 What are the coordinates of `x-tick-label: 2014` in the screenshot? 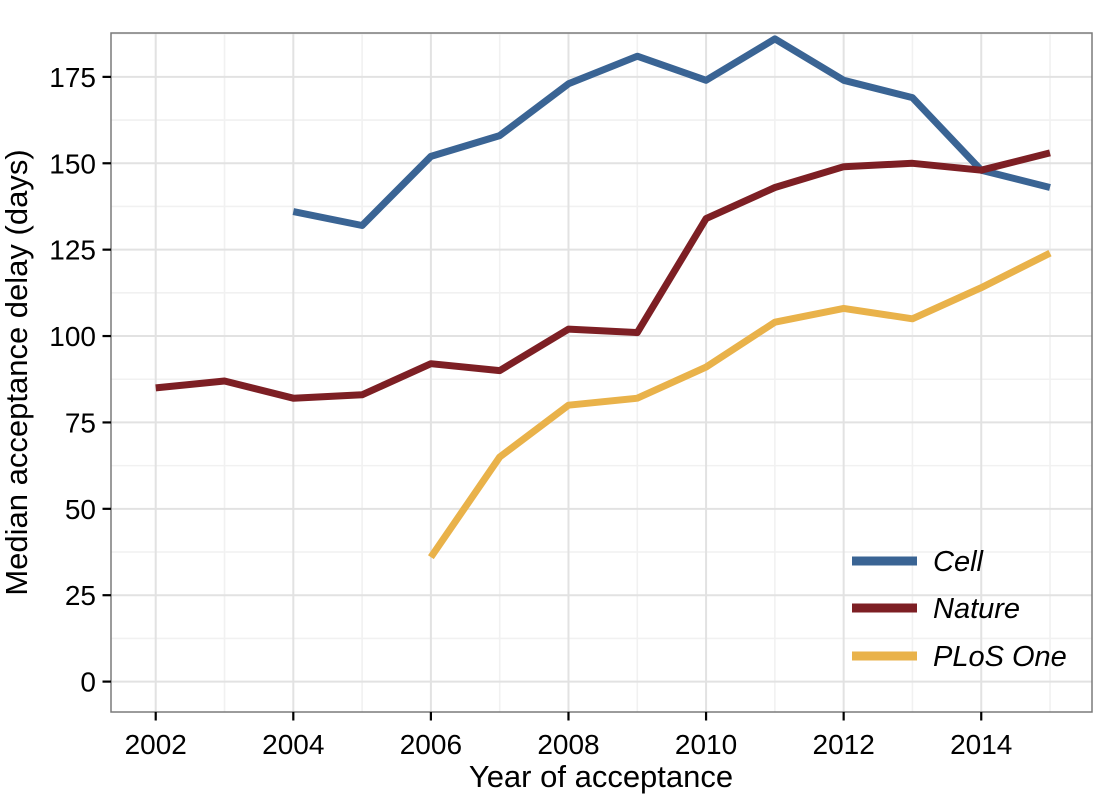 It's located at (981, 744).